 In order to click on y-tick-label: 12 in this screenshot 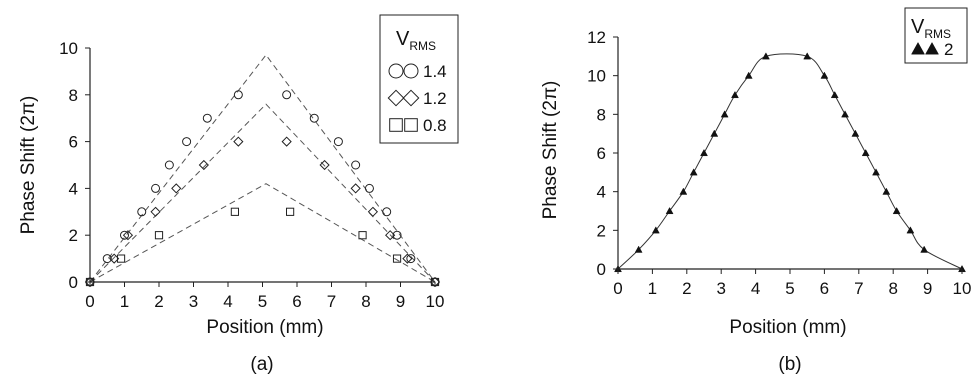, I will do `click(596, 37)`.